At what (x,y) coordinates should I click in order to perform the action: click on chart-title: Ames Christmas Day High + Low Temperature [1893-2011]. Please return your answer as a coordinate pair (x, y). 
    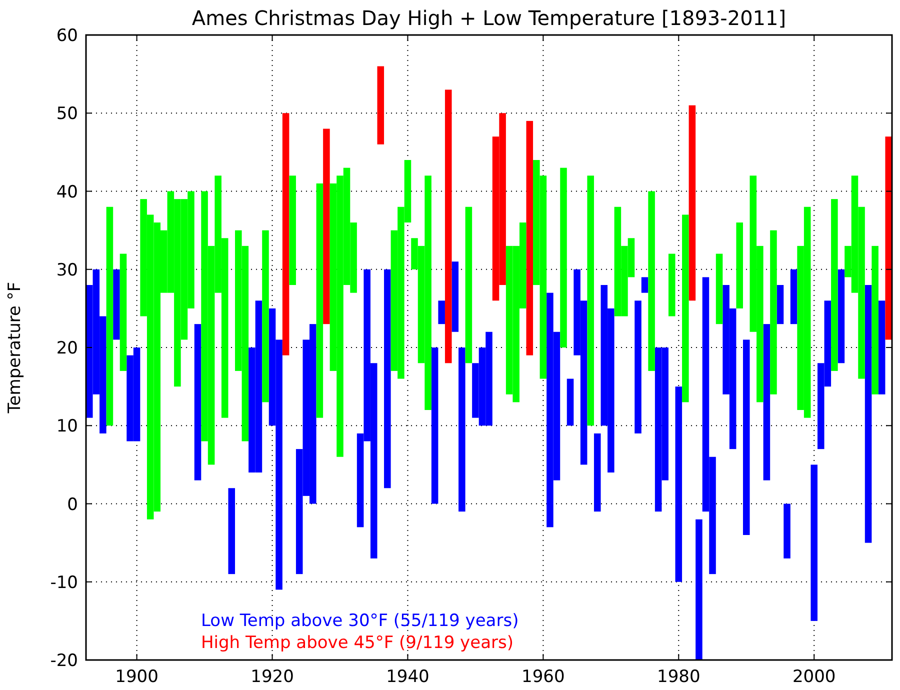
    Looking at the image, I should click on (489, 18).